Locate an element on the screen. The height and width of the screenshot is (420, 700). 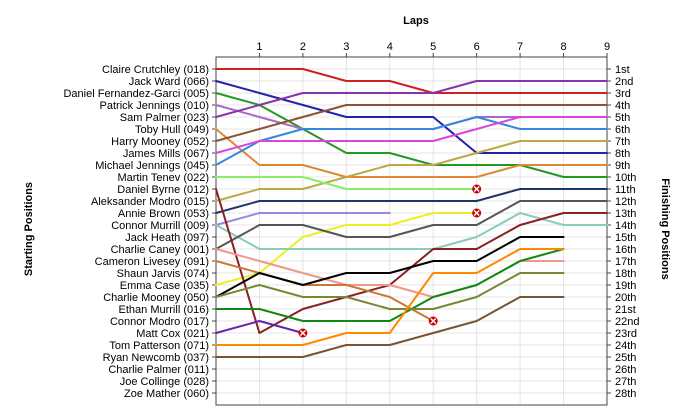
finishing-position-label: 11th is located at coordinates (625, 190).